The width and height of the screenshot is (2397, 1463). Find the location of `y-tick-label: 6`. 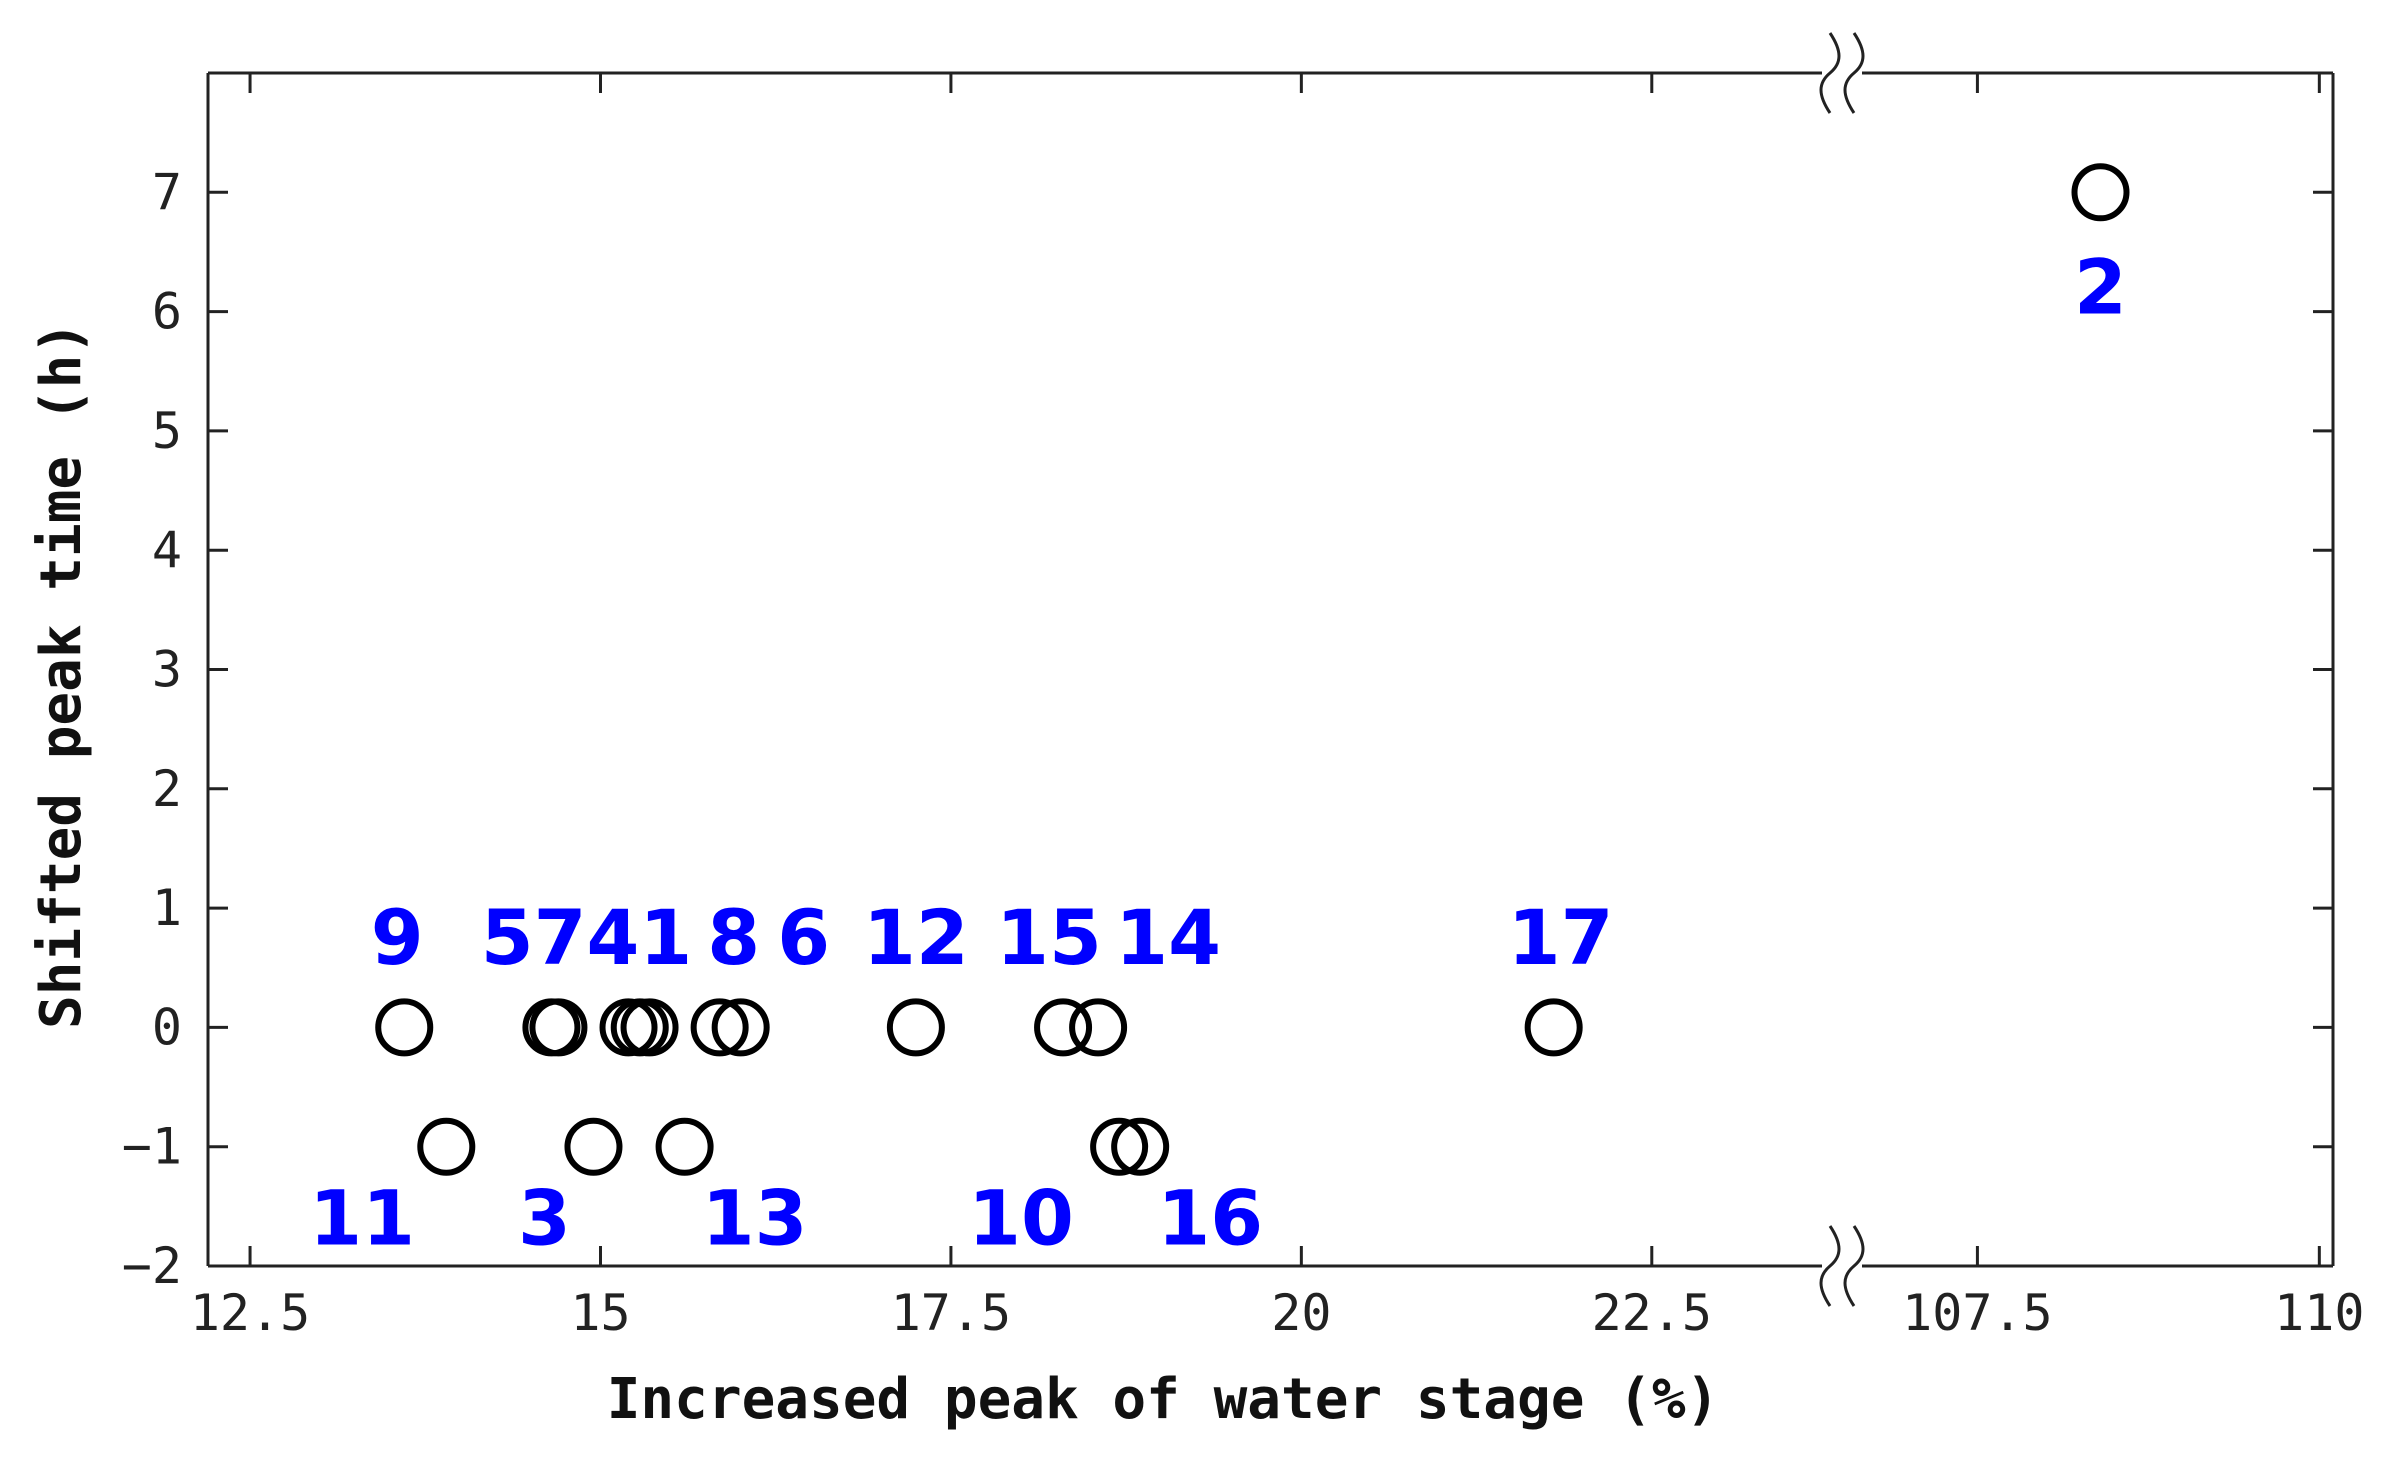

y-tick-label: 6 is located at coordinates (167, 312).